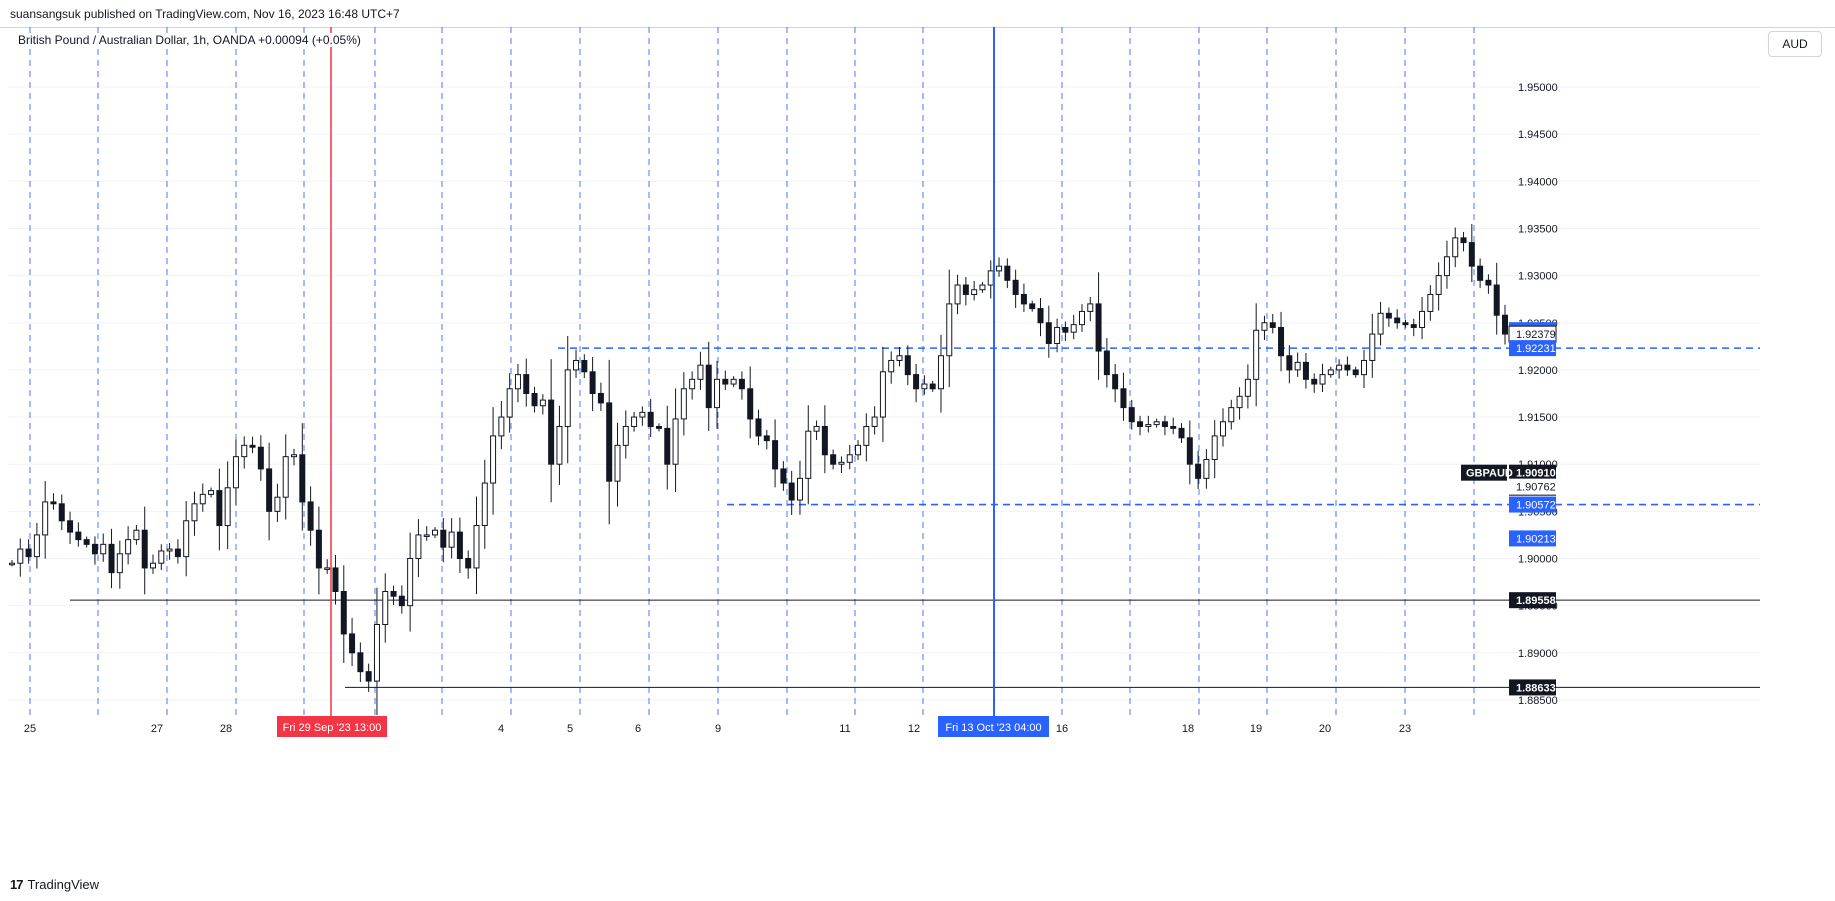  What do you see at coordinates (1062, 729) in the screenshot?
I see `x-tick-label: 16` at bounding box center [1062, 729].